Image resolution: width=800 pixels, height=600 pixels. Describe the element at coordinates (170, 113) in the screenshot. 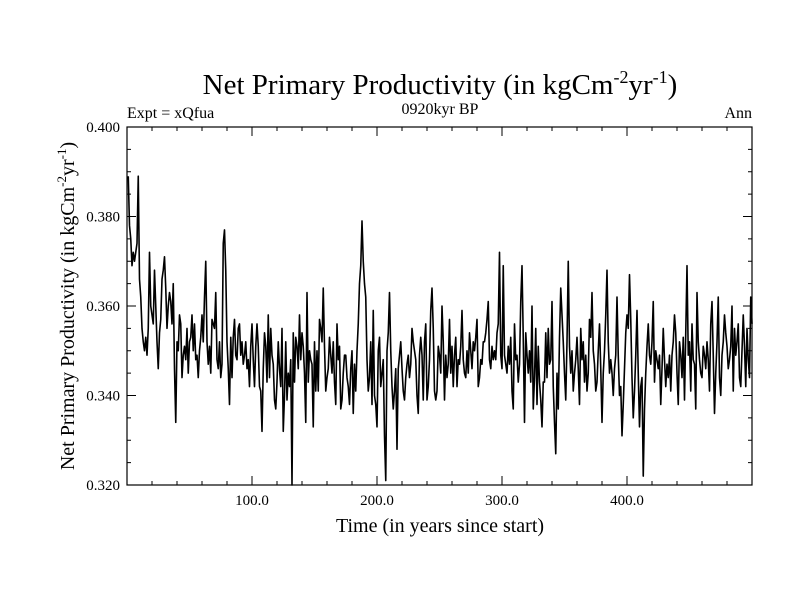

I see `experiment-label: Expt = xQfua` at that location.